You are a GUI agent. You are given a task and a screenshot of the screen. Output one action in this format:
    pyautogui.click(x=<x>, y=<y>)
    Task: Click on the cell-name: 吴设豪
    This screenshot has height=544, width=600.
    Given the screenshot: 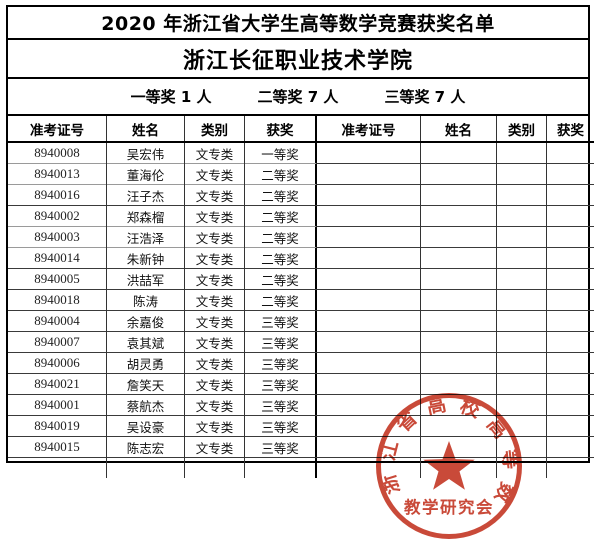 What is the action you would take?
    pyautogui.click(x=145, y=426)
    